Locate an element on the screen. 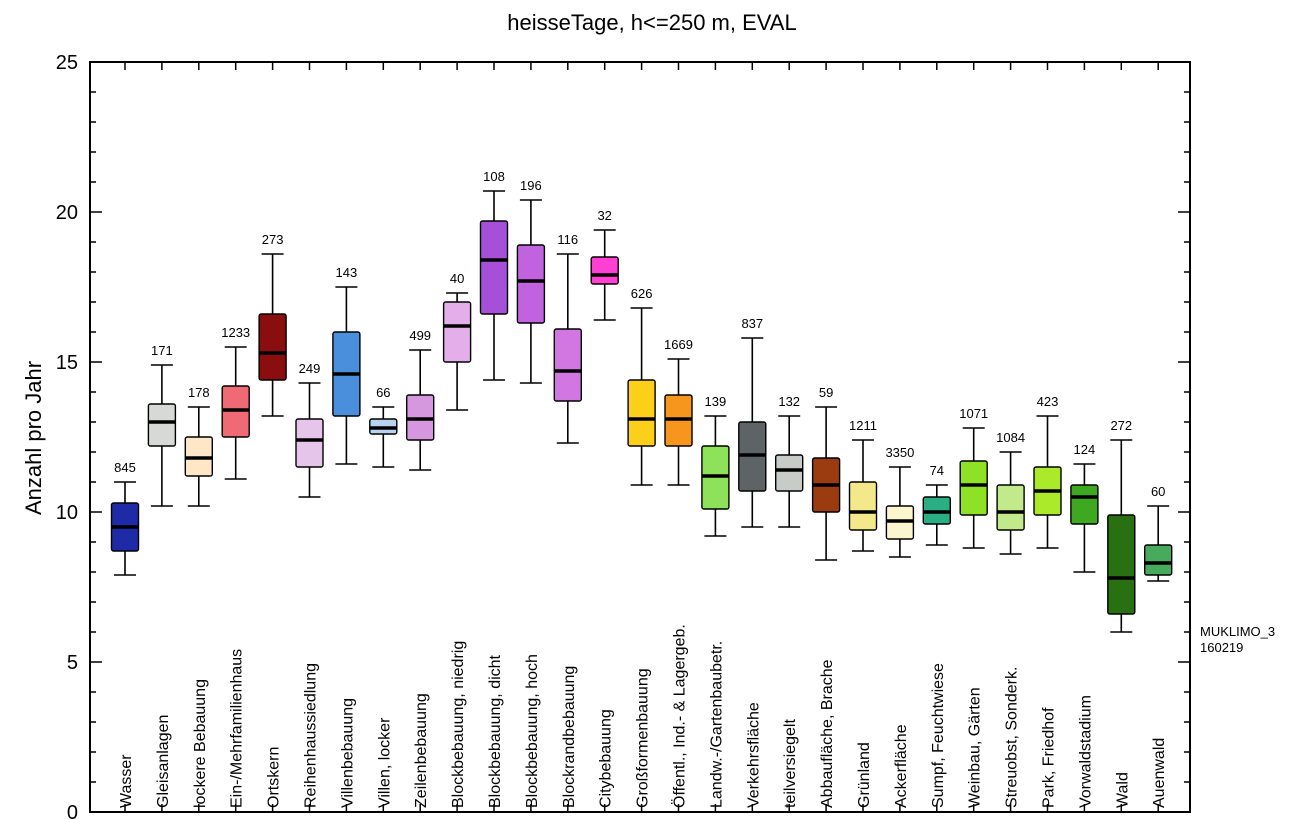 The width and height of the screenshot is (1304, 819). box-15: 1669 Öffentl., Ind.- & Lagergeb. is located at coordinates (678, 572).